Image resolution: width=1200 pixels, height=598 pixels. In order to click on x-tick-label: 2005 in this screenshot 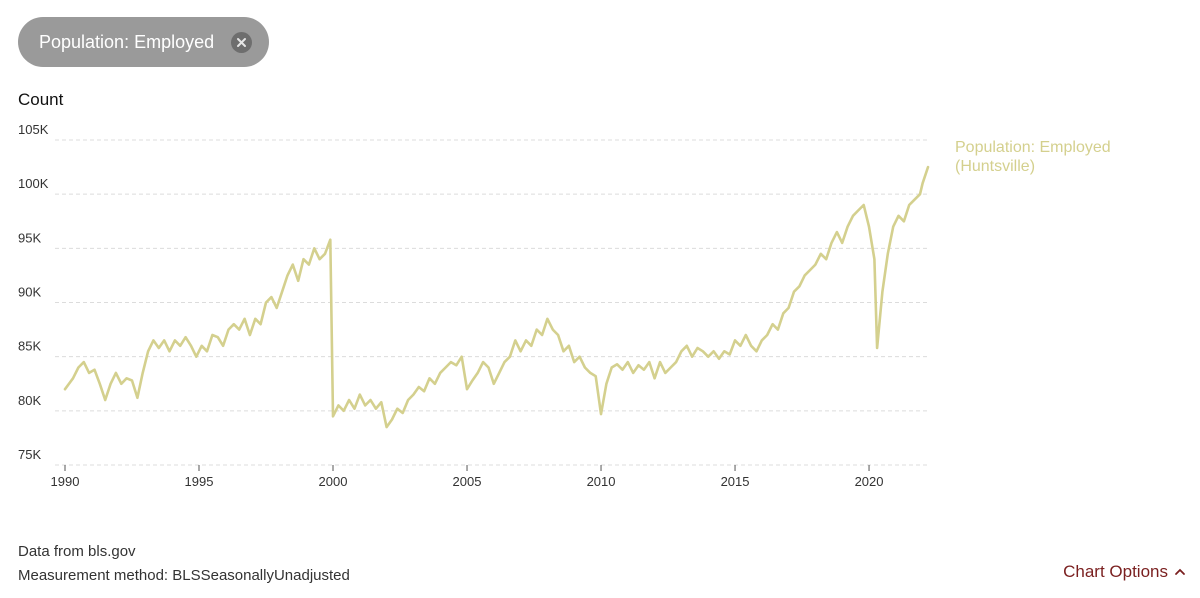, I will do `click(467, 481)`.